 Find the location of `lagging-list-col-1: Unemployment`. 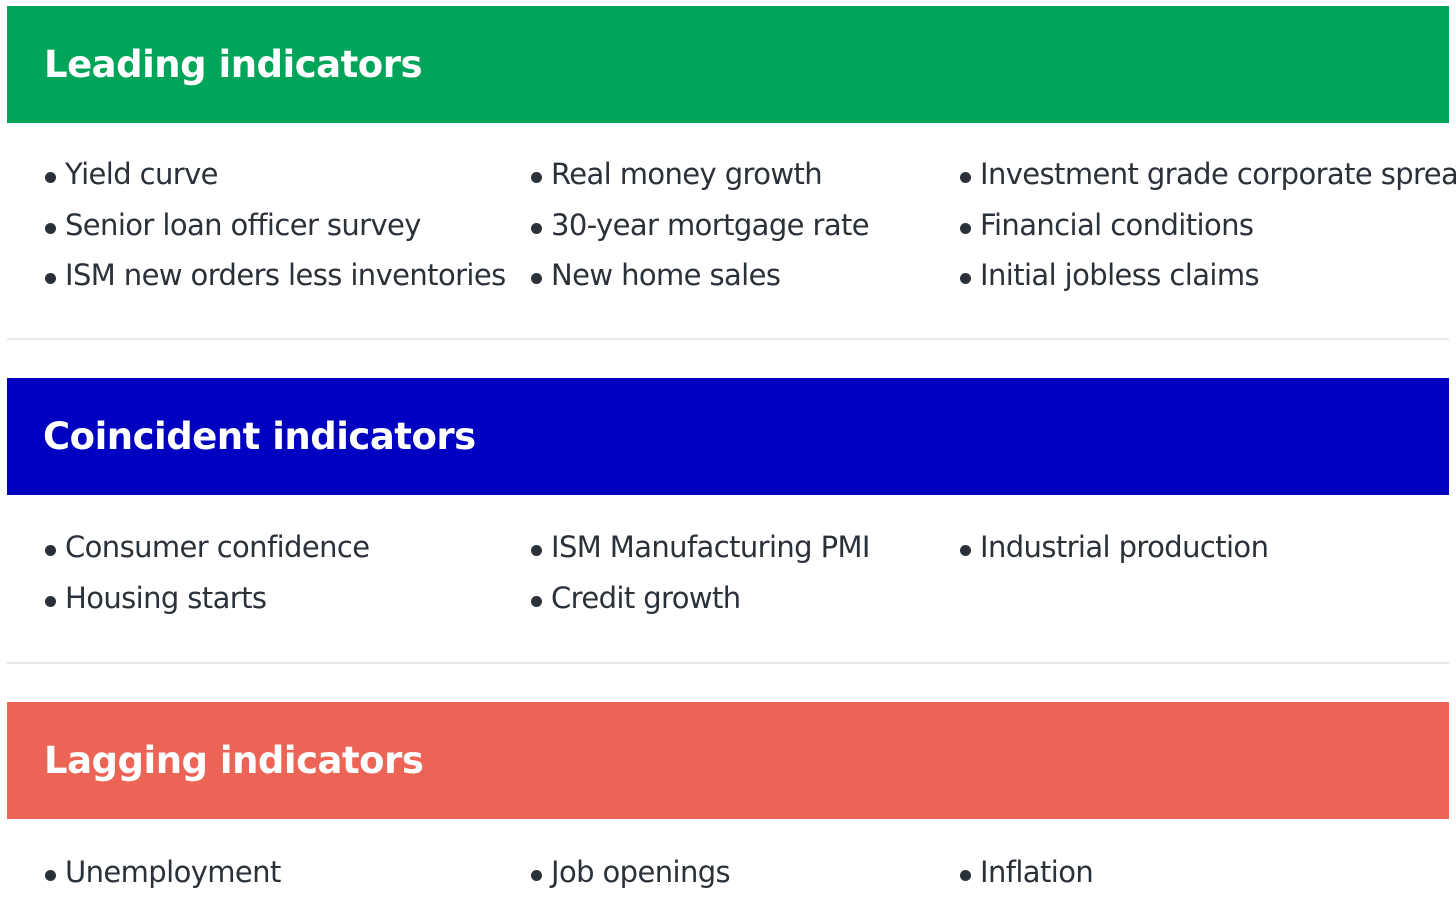

lagging-list-col-1: Unemployment is located at coordinates (163, 883).